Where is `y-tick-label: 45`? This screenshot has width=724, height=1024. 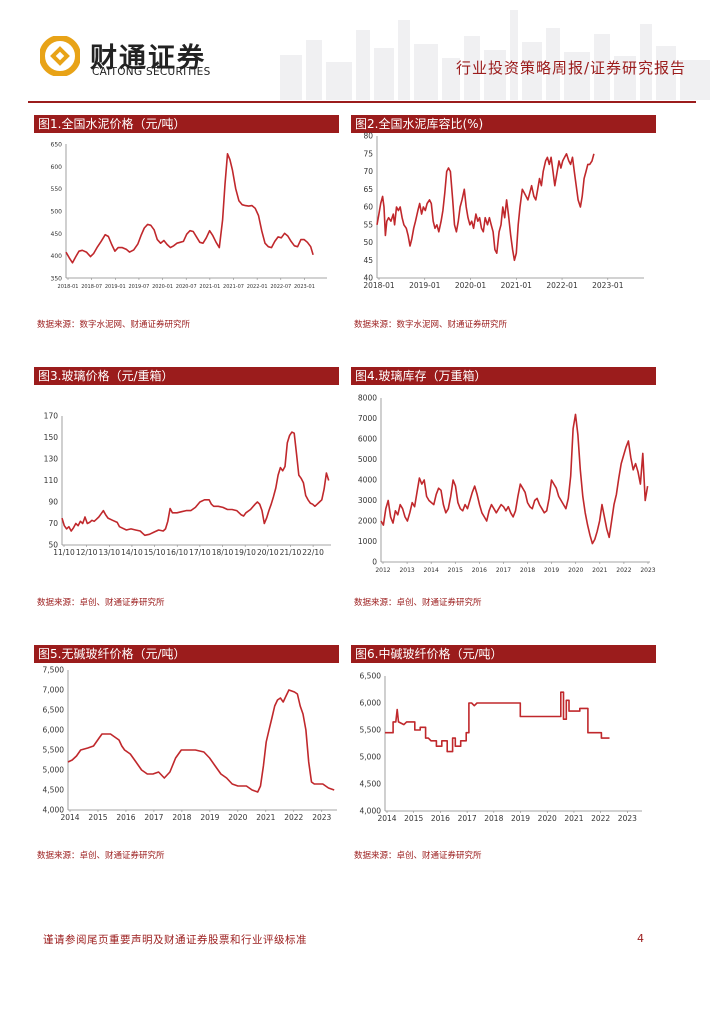 y-tick-label: 45 is located at coordinates (368, 260).